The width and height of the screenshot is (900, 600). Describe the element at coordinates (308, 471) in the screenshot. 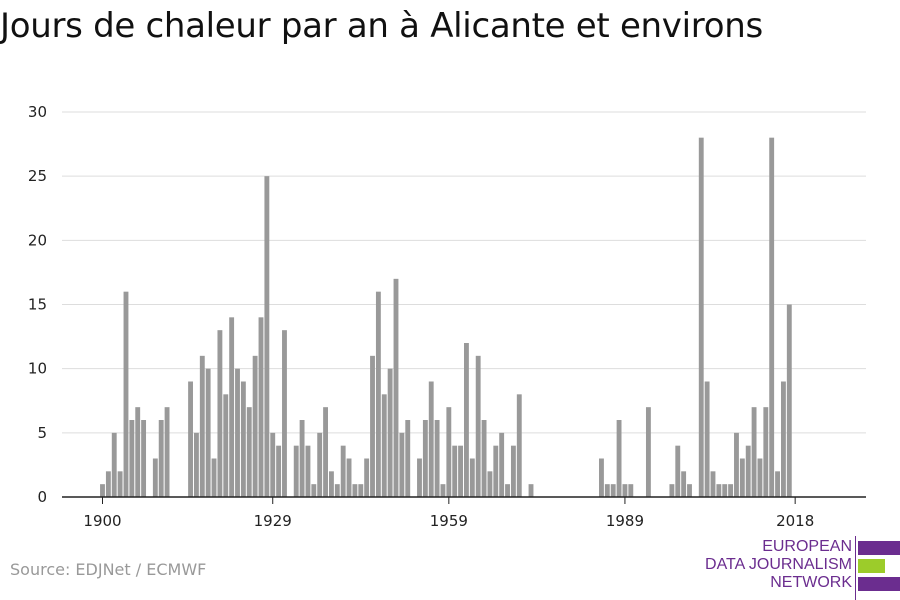

I see `bar-1935` at that location.